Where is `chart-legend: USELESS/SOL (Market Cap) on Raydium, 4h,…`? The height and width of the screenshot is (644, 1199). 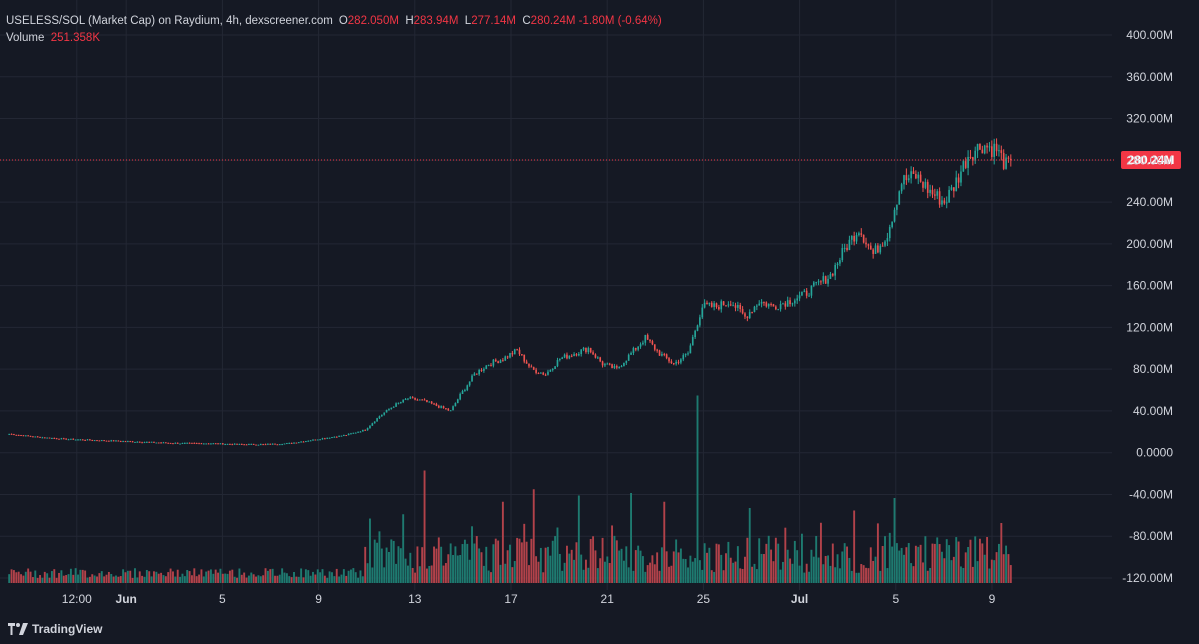 chart-legend: USELESS/SOL (Market Cap) on Raydium, 4h,… is located at coordinates (334, 21).